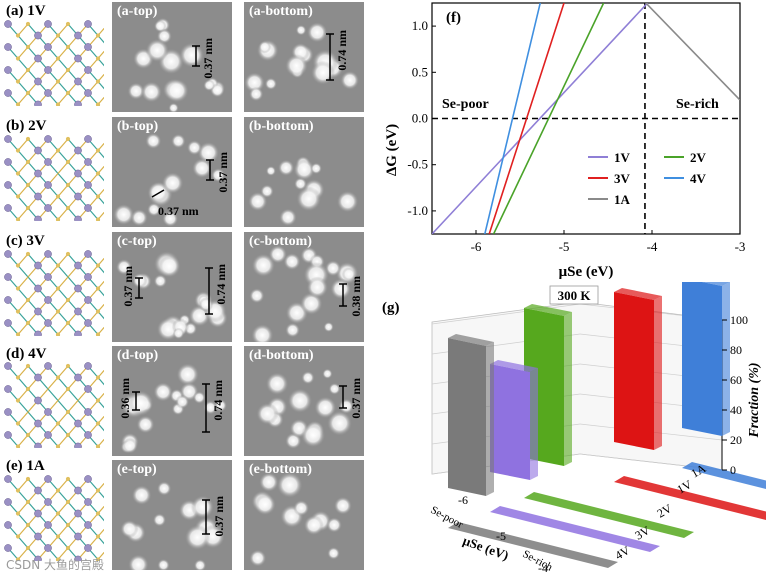  What do you see at coordinates (208, 58) in the screenshot?
I see `scale-a-top: 0.37 nm` at bounding box center [208, 58].